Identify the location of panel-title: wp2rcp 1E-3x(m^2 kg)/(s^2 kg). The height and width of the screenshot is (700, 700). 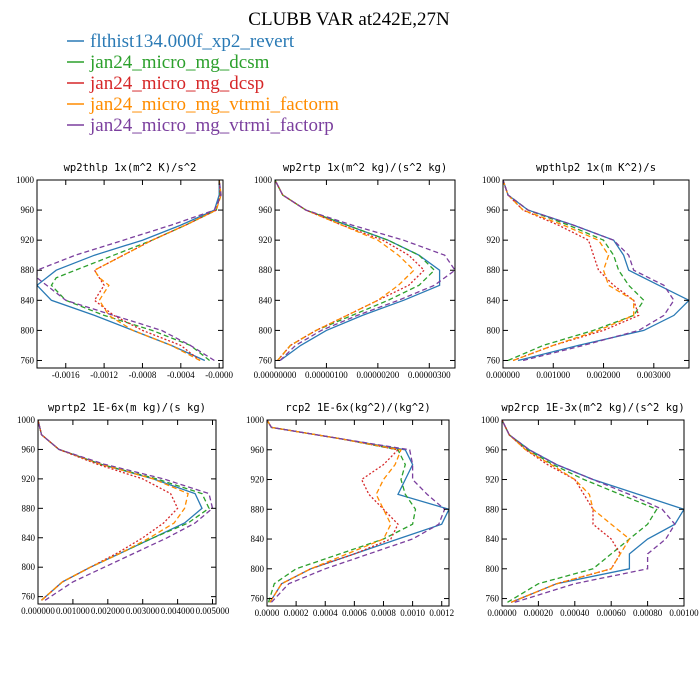
(592, 408).